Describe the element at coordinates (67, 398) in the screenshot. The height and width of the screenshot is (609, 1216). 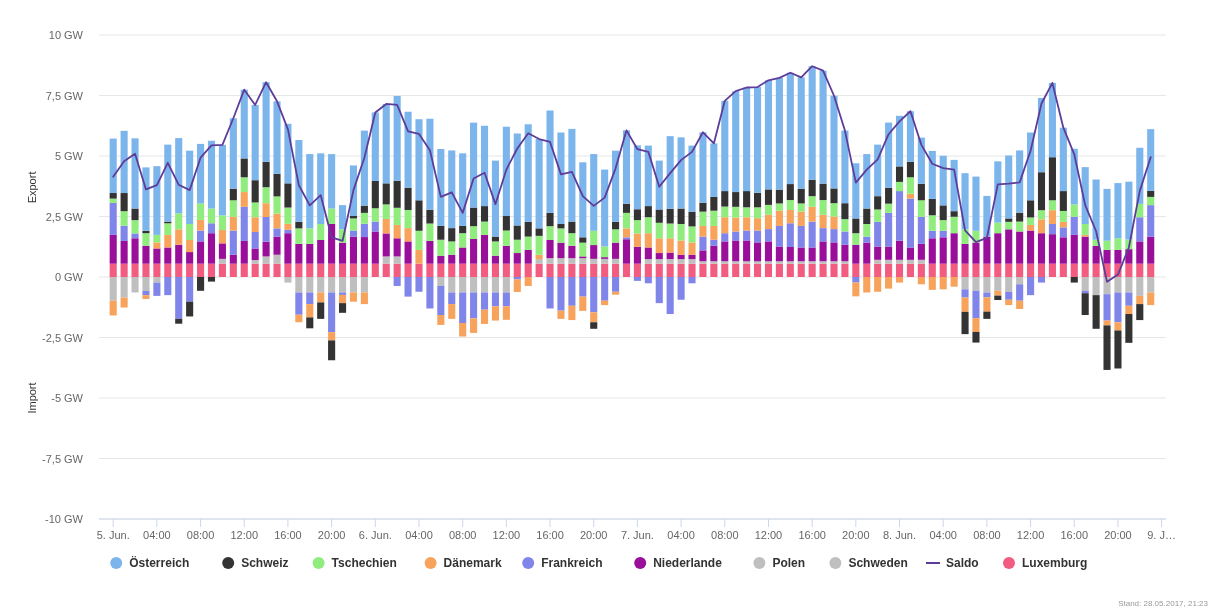
I see `y-tick-label: -5 GW` at that location.